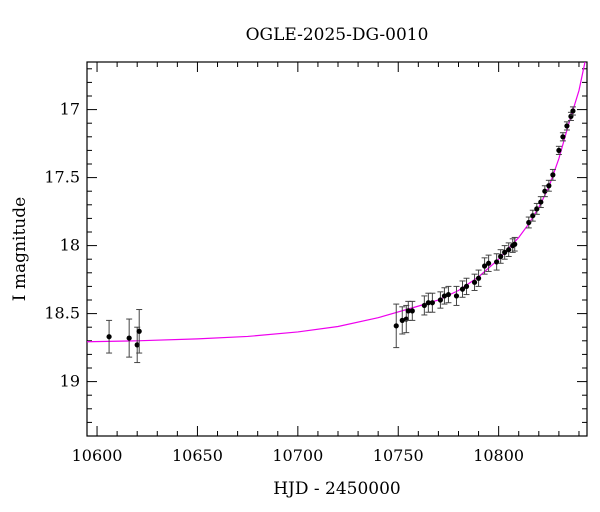 The width and height of the screenshot is (600, 512). I want to click on y-tick-label: 17.5, so click(62, 177).